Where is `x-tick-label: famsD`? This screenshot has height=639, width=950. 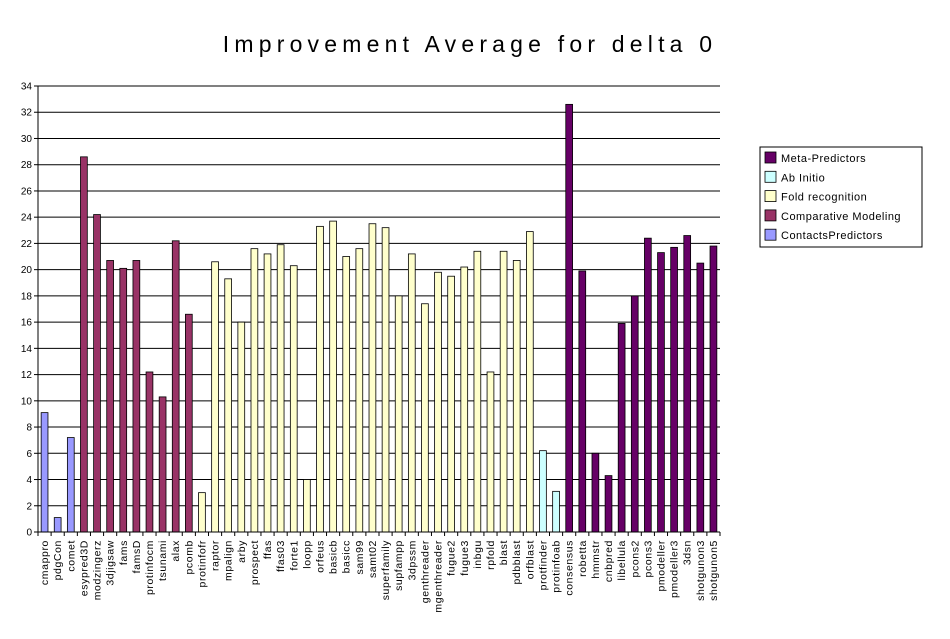
x-tick-label: famsD is located at coordinates (137, 556).